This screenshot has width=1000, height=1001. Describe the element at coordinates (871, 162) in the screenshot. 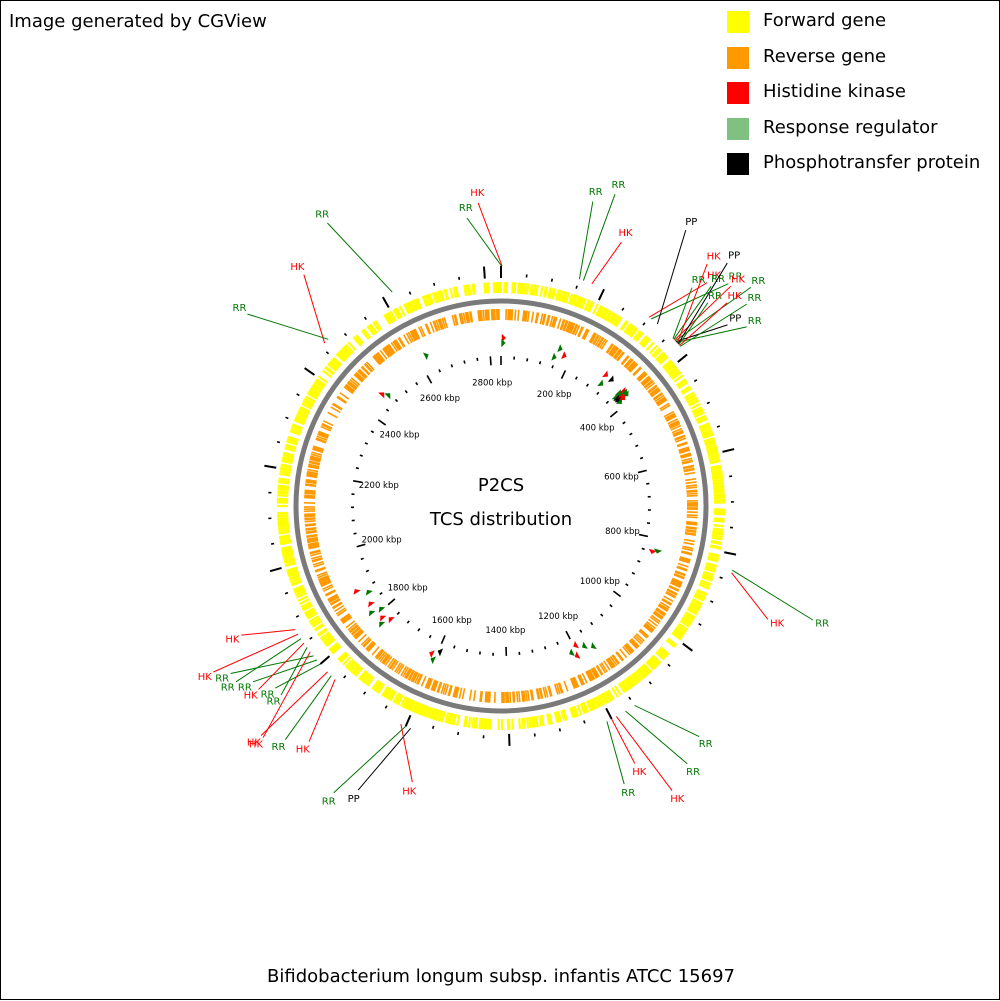

I see `legend-label: Phosphotransfer protein` at that location.